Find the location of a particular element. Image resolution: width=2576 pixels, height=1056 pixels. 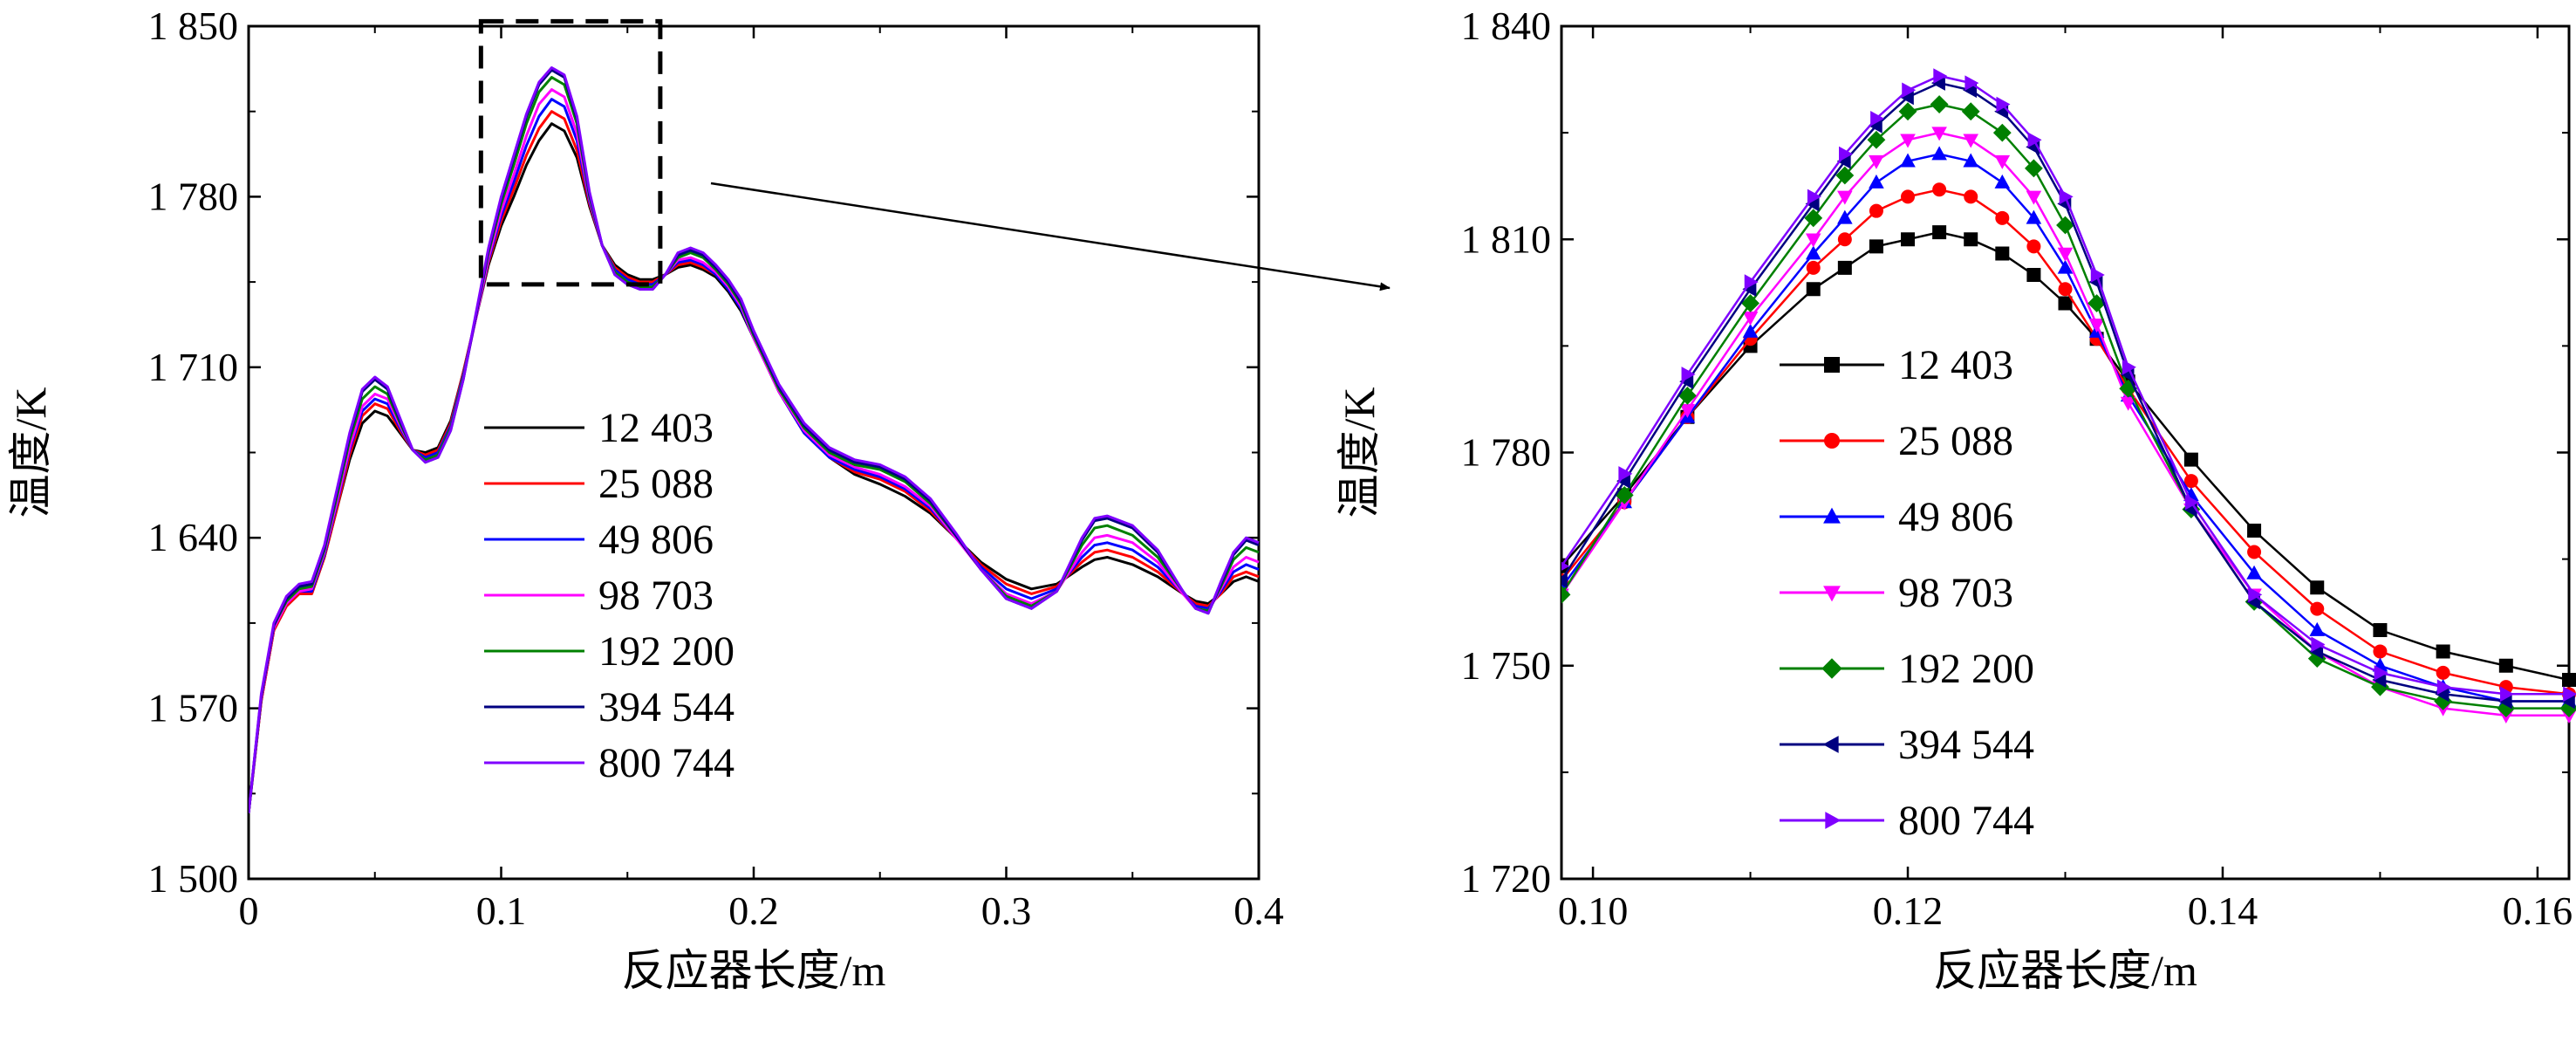

zoom-region-box is located at coordinates (570, 152).